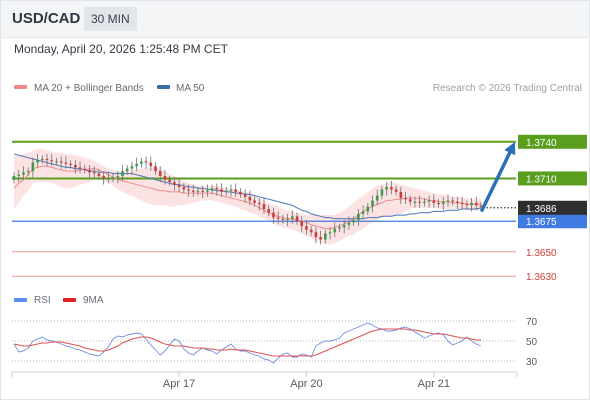  I want to click on level-tag-1.3675, so click(552, 221).